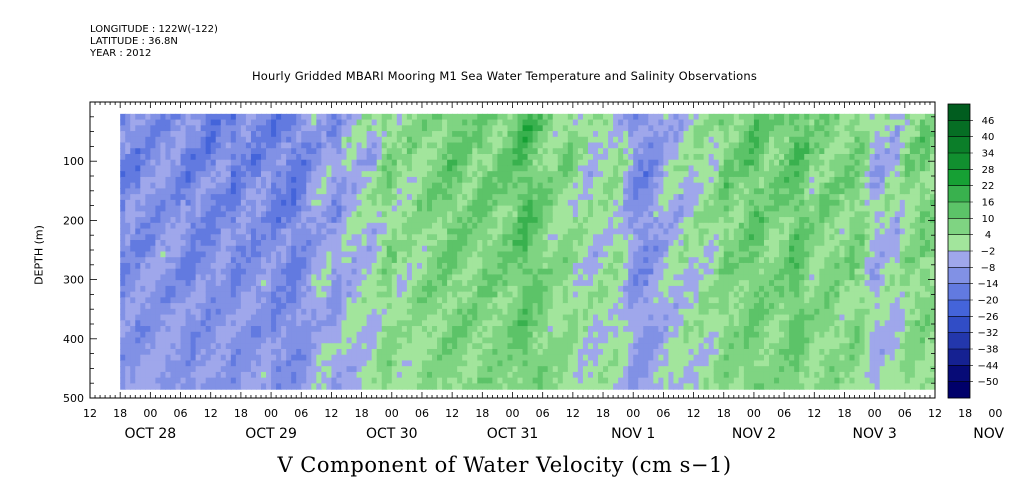 The image size is (1009, 504). Describe the element at coordinates (73, 398) in the screenshot. I see `y-tick-label: 500` at that location.